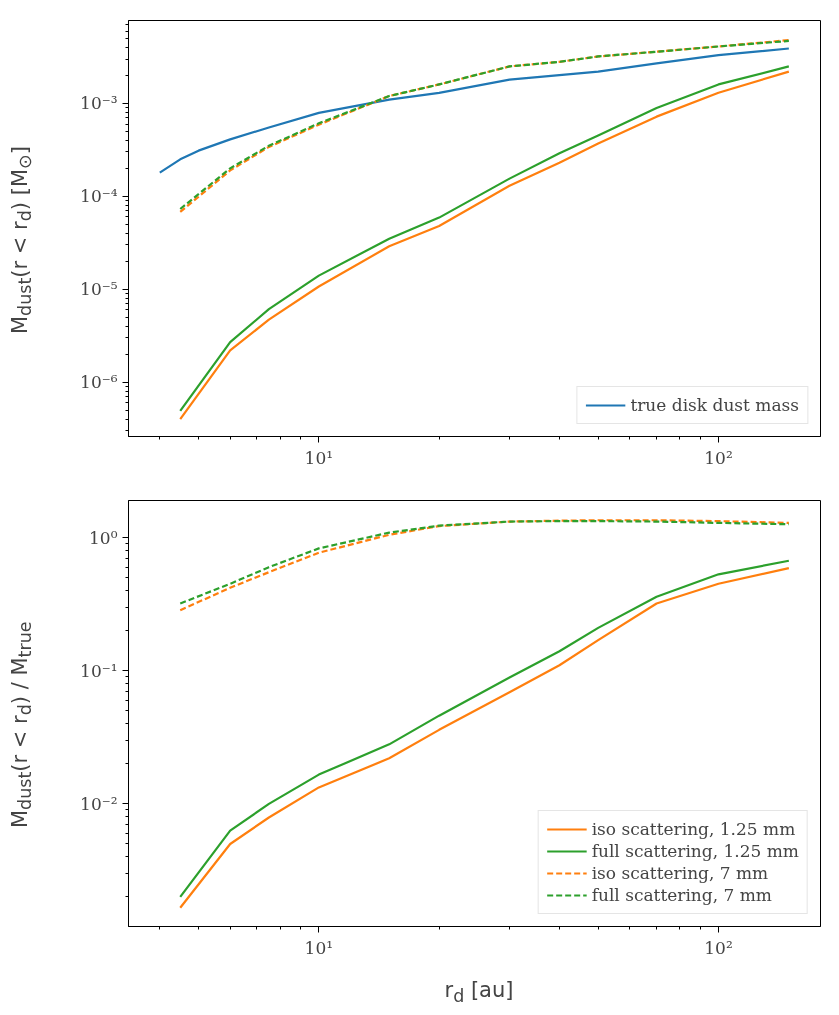  Describe the element at coordinates (99, 196) in the screenshot. I see `y-tick-label: 10⁻⁴` at that location.